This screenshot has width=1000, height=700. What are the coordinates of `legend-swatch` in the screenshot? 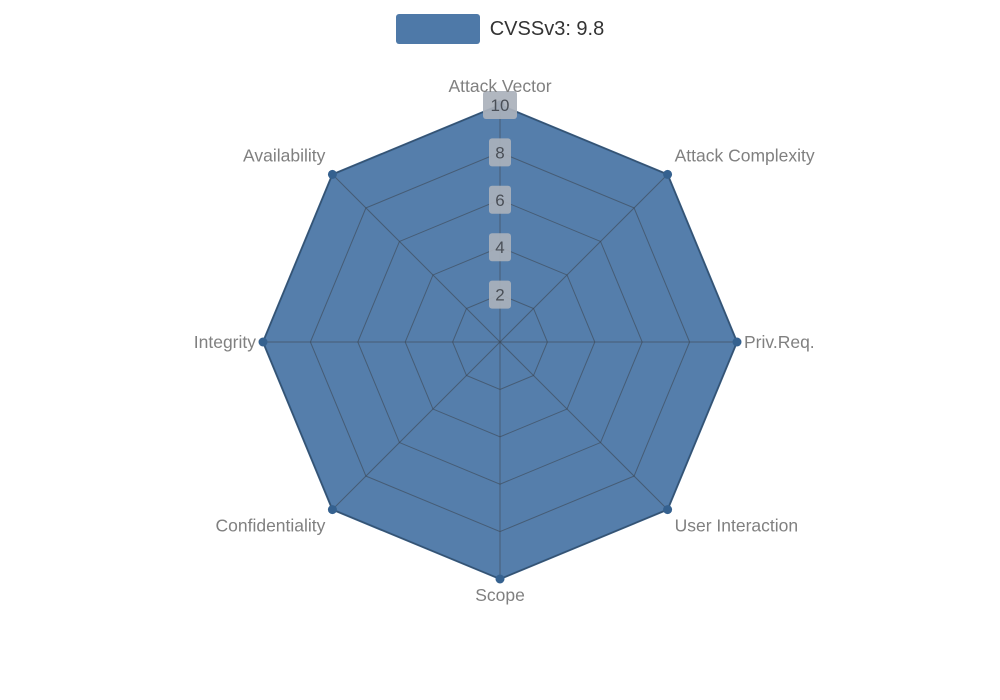 It's located at (437, 29).